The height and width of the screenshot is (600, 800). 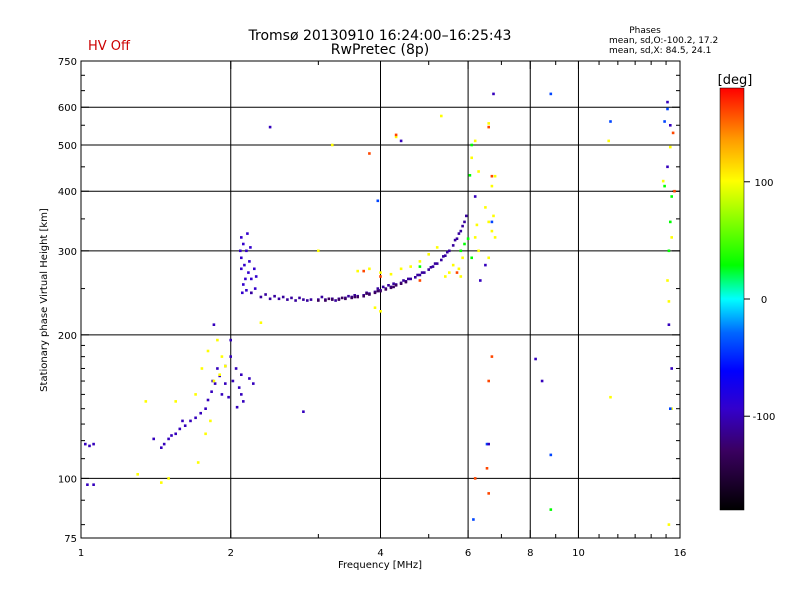 What do you see at coordinates (380, 50) in the screenshot?
I see `chart-subtitle: RwPretec (8p)` at bounding box center [380, 50].